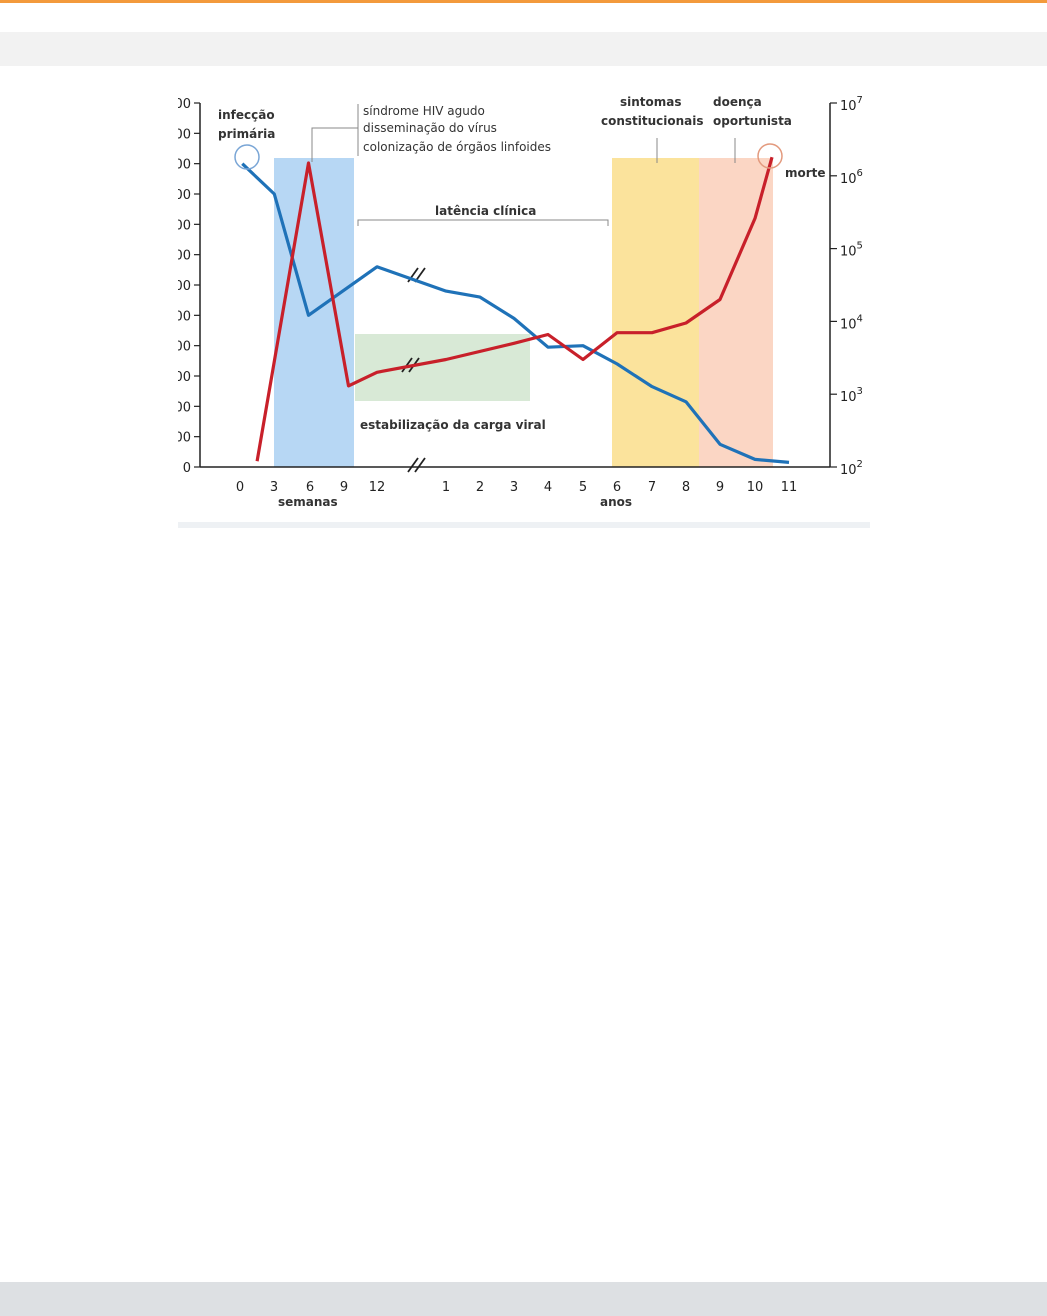 The image size is (1047, 1316). Describe the element at coordinates (755, 487) in the screenshot. I see `x-tick-label-years: 10` at that location.